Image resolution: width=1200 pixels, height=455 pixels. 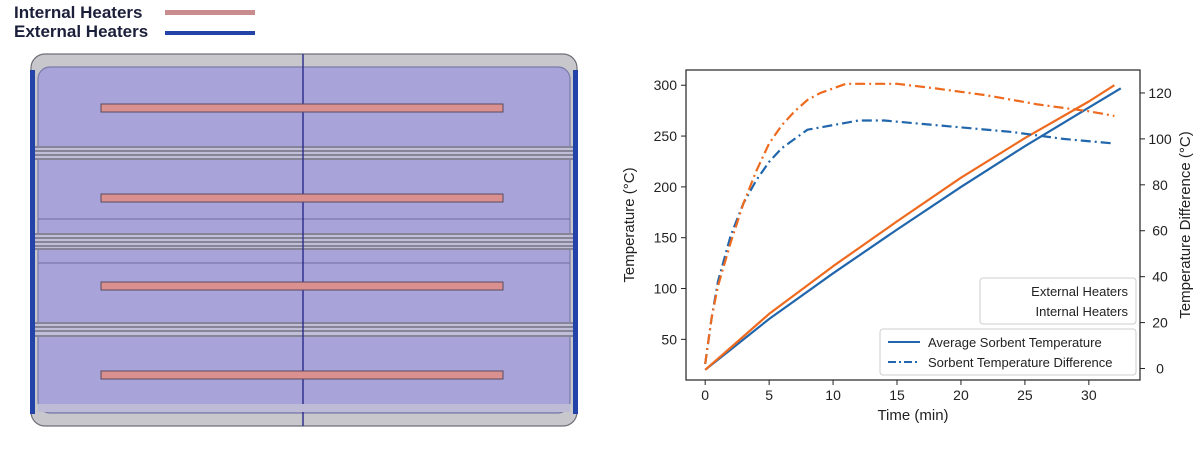 I want to click on left-y-tick-label: 300, so click(x=666, y=85).